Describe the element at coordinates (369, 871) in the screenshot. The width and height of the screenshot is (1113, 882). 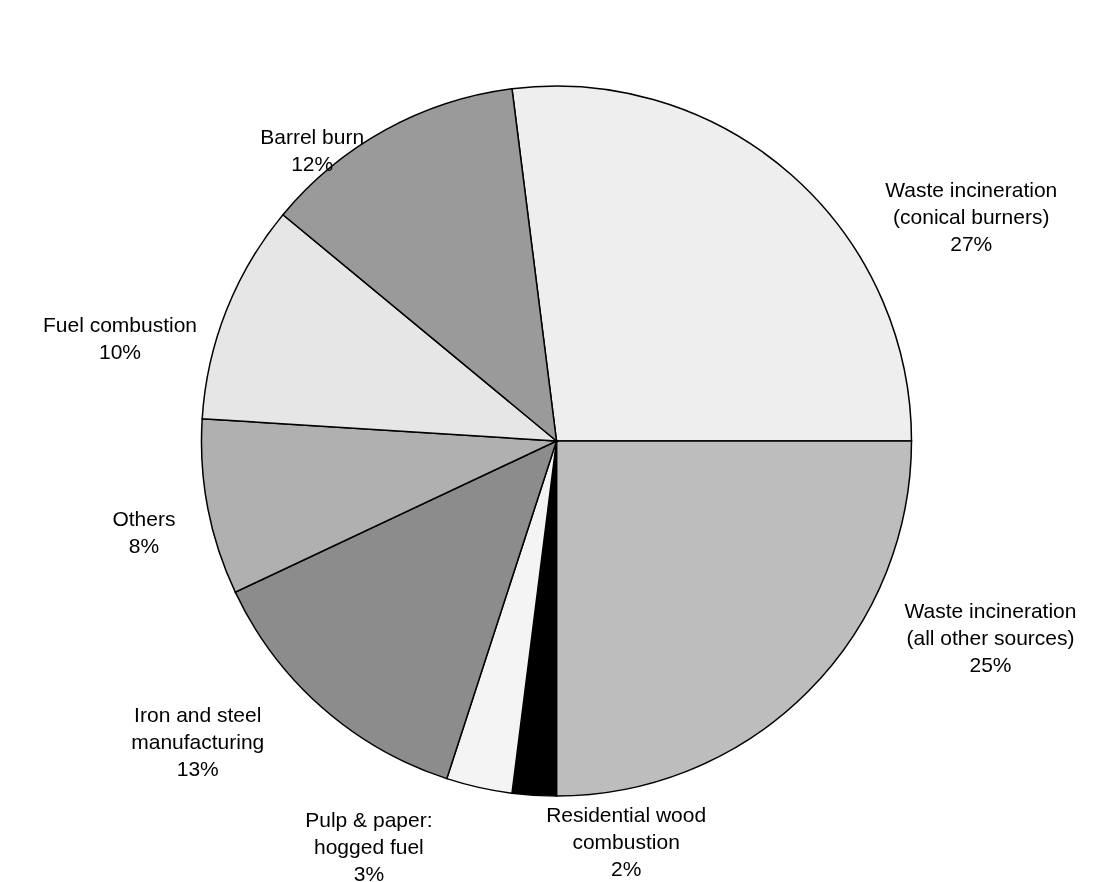
I see `data-label: 3%` at that location.